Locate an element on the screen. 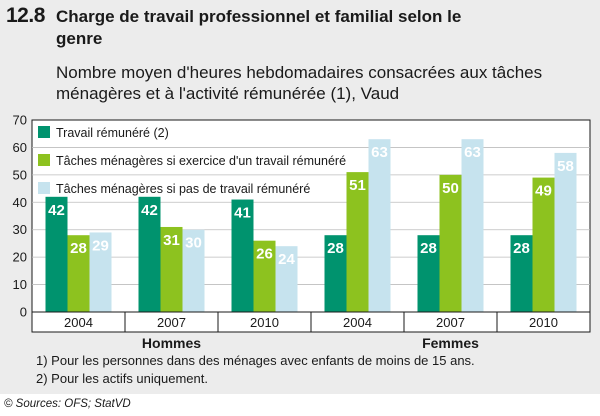  bar-value-label: 41 is located at coordinates (242, 213).